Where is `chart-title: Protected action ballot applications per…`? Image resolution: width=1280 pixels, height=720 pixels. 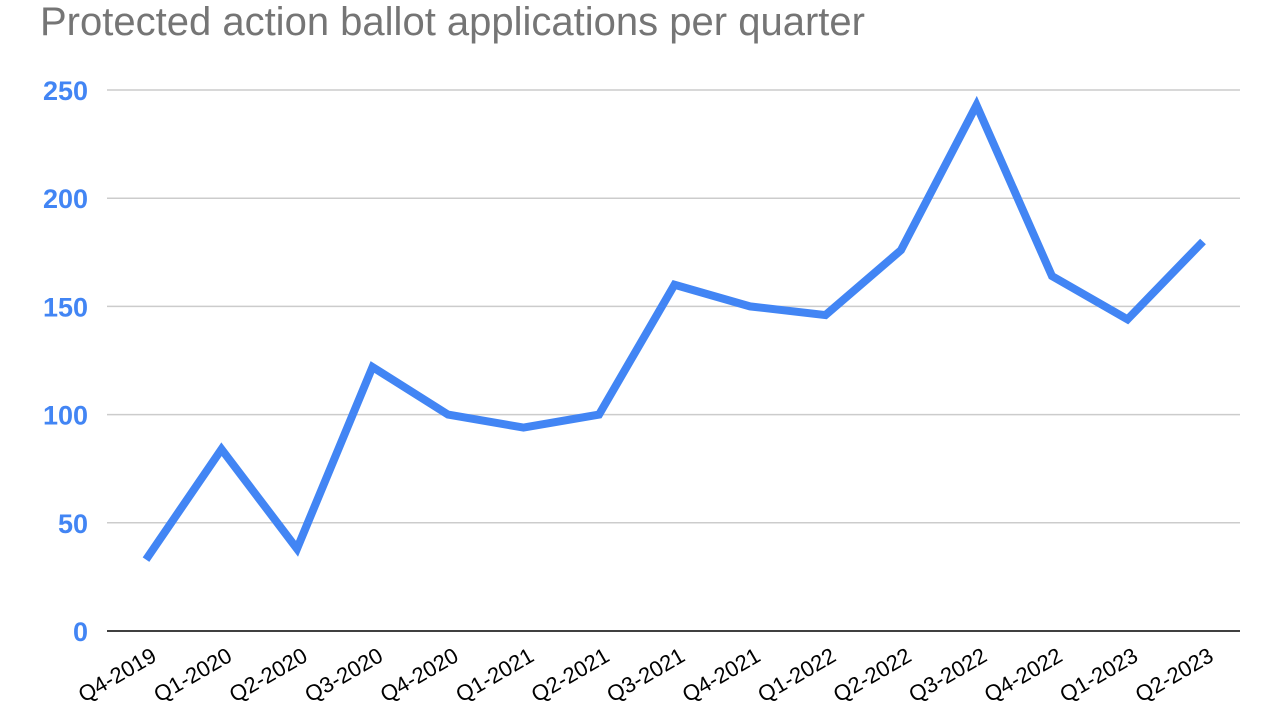
chart-title: Protected action ballot applications per… is located at coordinates (452, 22).